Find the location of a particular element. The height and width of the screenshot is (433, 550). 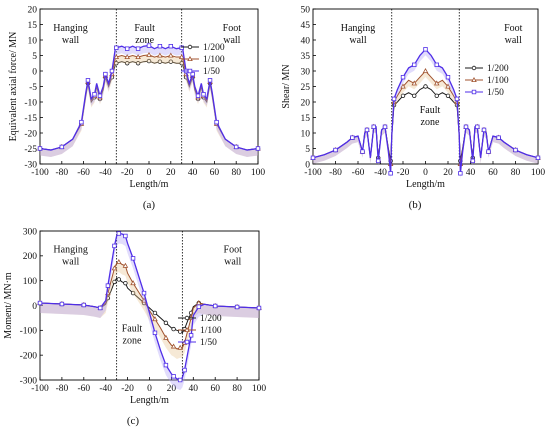

y-tick-label: 15 is located at coordinates (306, 119).